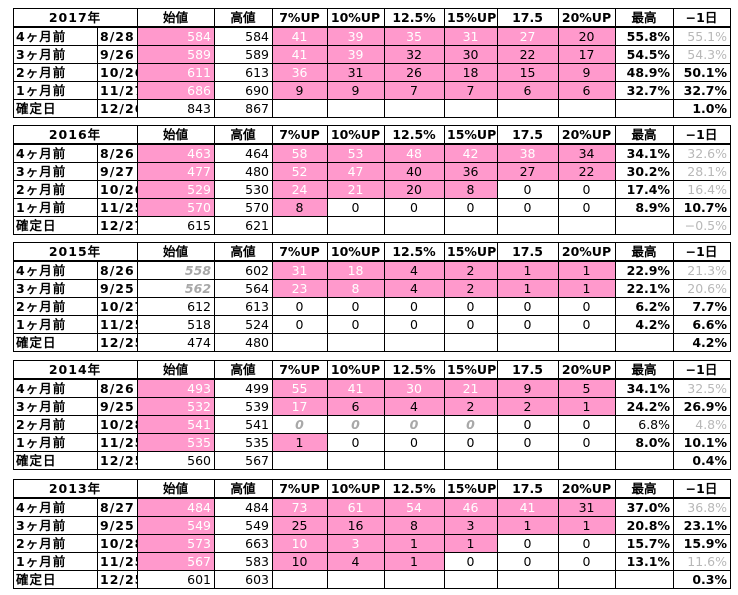 The height and width of the screenshot is (595, 738). Describe the element at coordinates (645, 207) in the screenshot. I see `data-cell: 8.9%` at that location.